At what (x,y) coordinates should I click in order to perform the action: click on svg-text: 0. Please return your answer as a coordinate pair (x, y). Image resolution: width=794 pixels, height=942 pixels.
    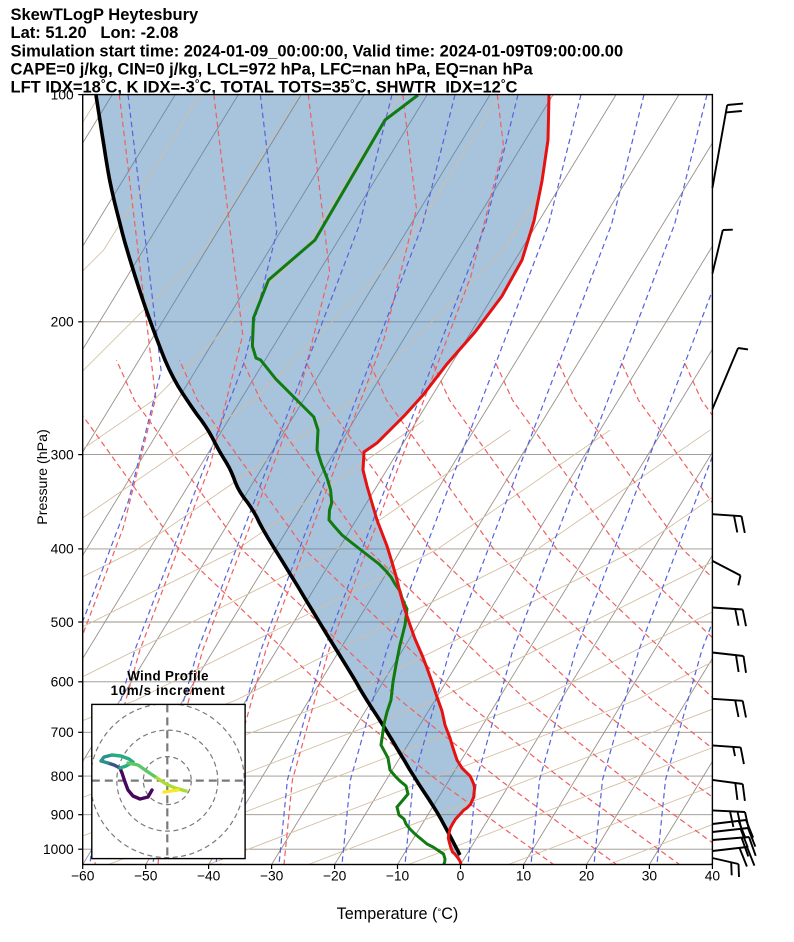
    Looking at the image, I should click on (461, 876).